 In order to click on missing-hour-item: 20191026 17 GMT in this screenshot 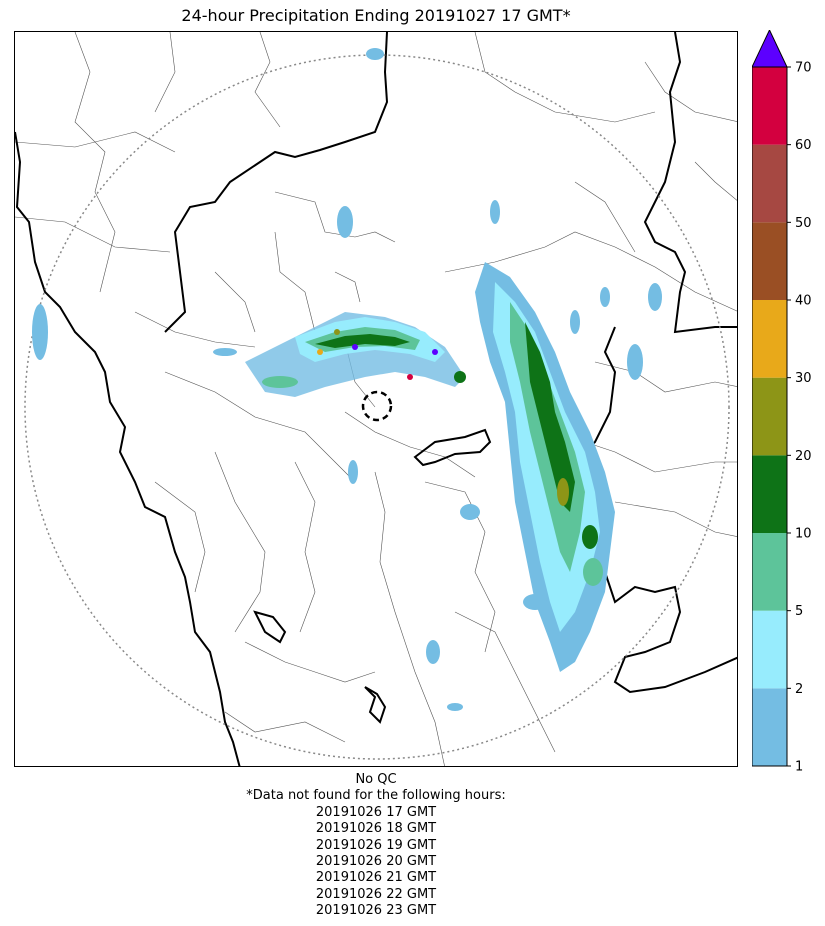, I will do `click(376, 812)`.